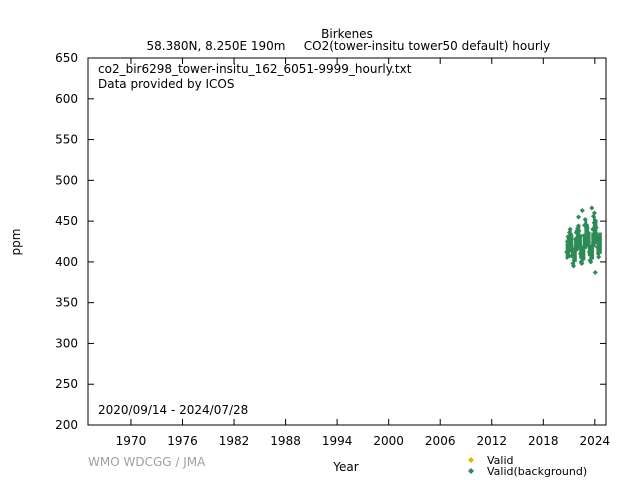  Describe the element at coordinates (216, 46) in the screenshot. I see `chart-location: 58.380N, 8.250E 190m` at that location.